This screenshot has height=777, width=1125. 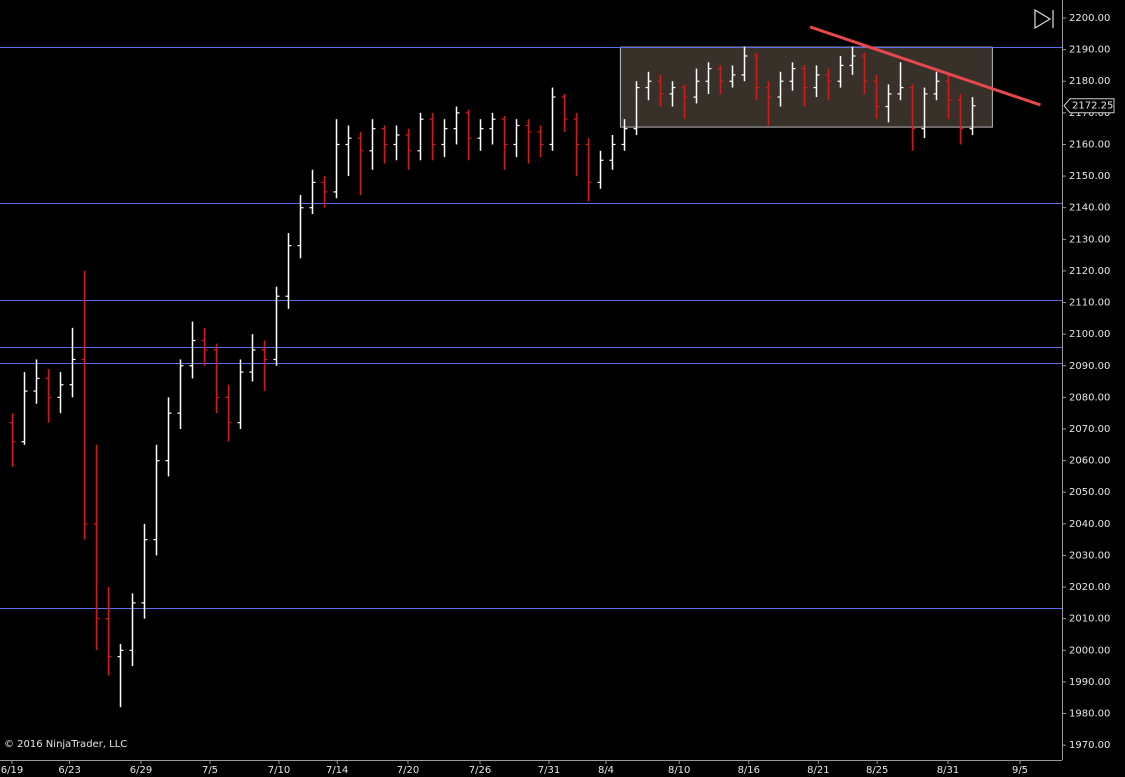 I want to click on x-tick-label: 8/16, so click(x=749, y=770).